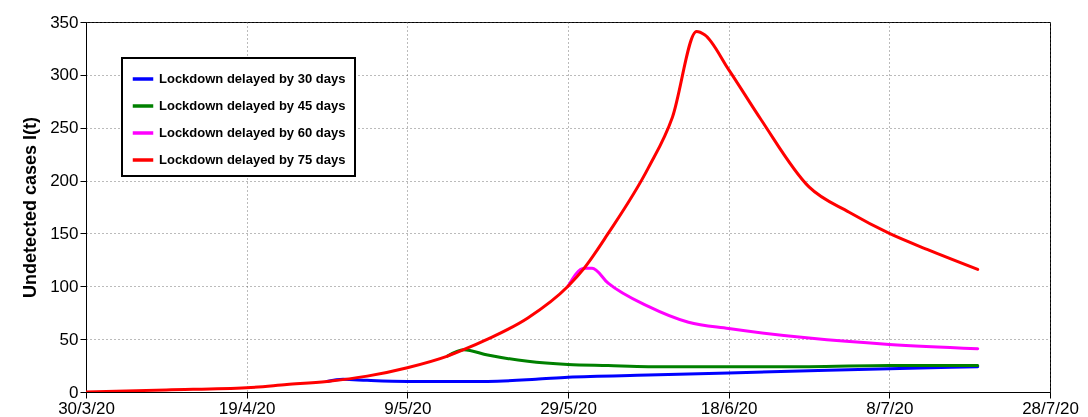  Describe the element at coordinates (64, 22) in the screenshot. I see `y-tick-label: 350` at that location.